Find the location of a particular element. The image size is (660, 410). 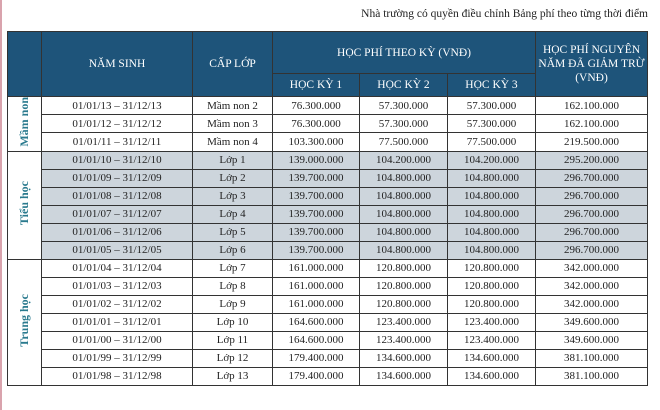

header-term-3: HỌC KỲ 3 is located at coordinates (491, 85).